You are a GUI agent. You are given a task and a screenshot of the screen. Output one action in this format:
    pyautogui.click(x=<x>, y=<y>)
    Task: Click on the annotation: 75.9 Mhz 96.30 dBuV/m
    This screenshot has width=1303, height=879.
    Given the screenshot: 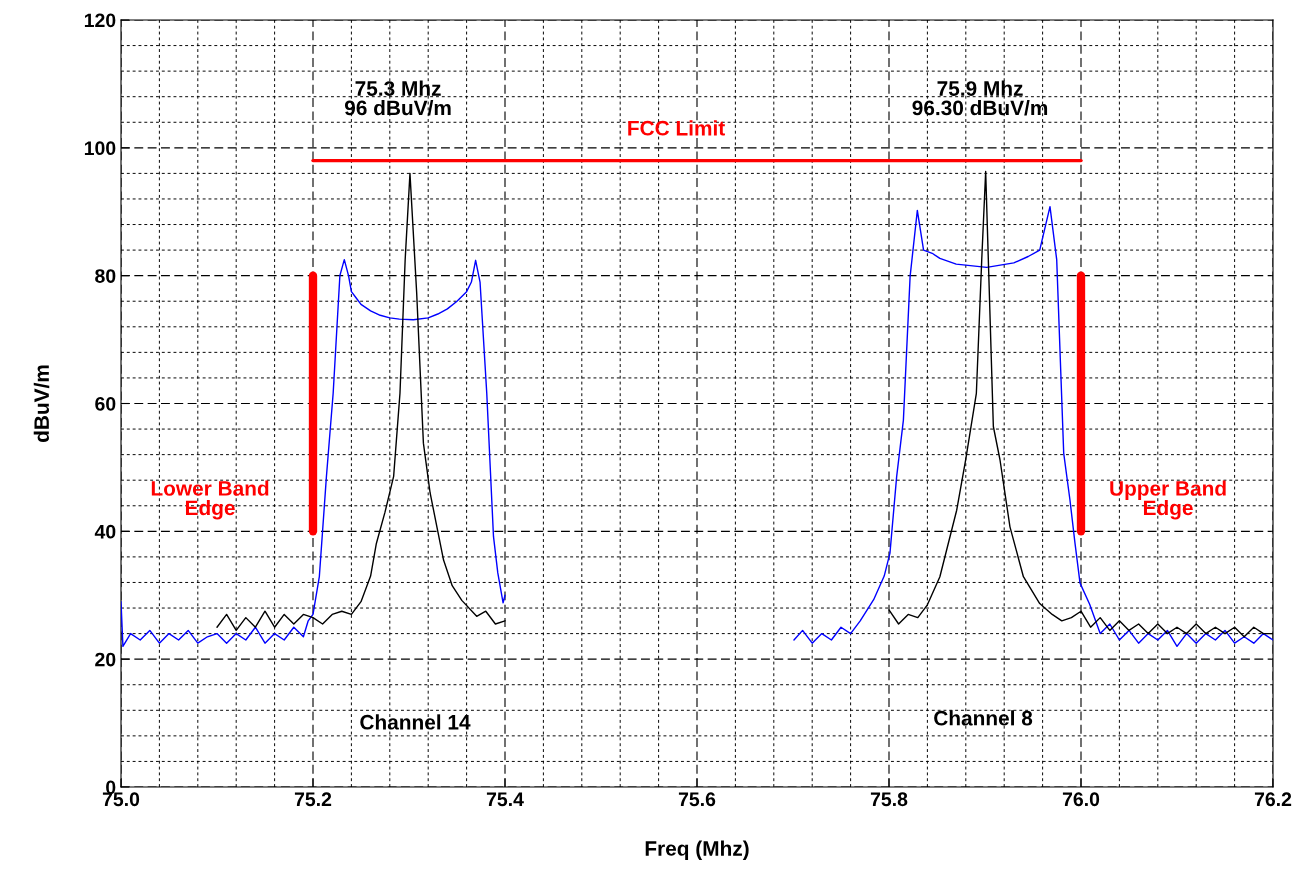 What is the action you would take?
    pyautogui.click(x=980, y=98)
    